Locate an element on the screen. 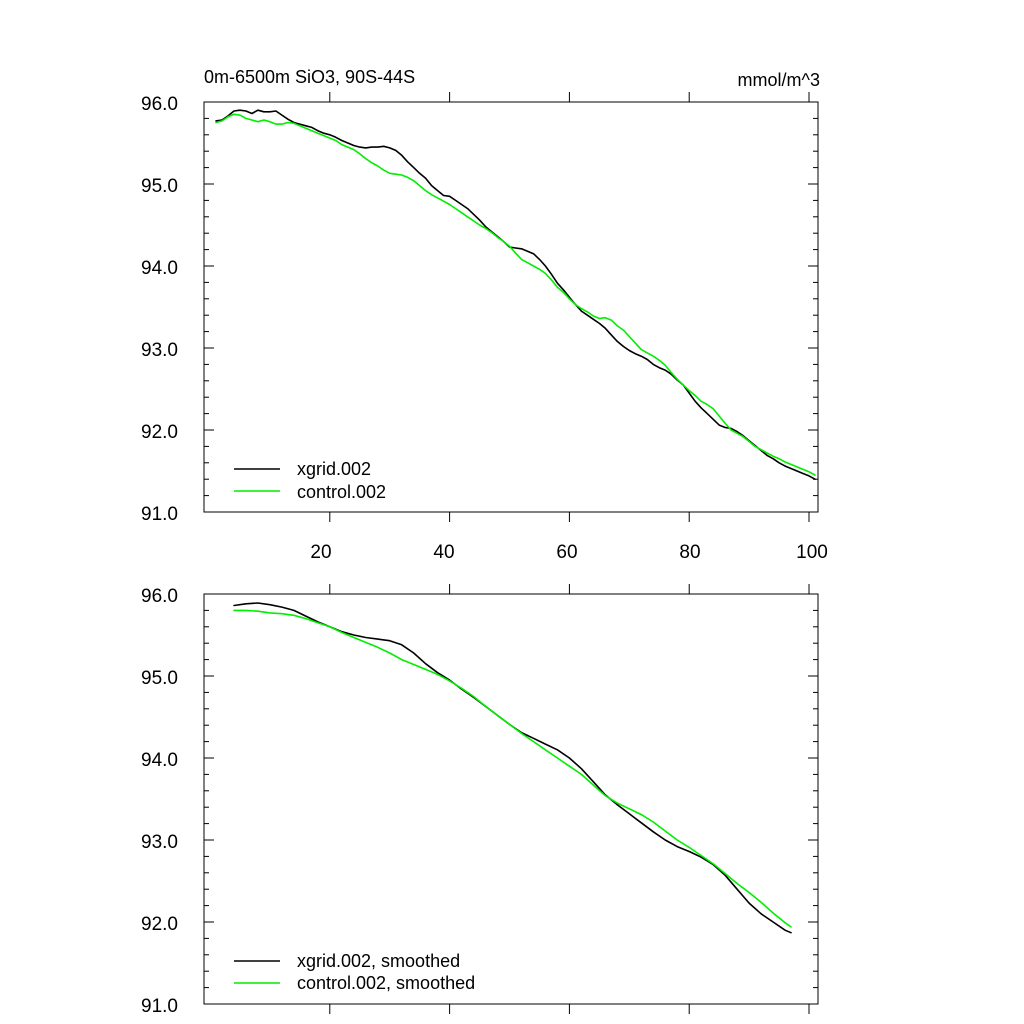  bottom-legend-label-control: control.002, smoothed is located at coordinates (386, 983).